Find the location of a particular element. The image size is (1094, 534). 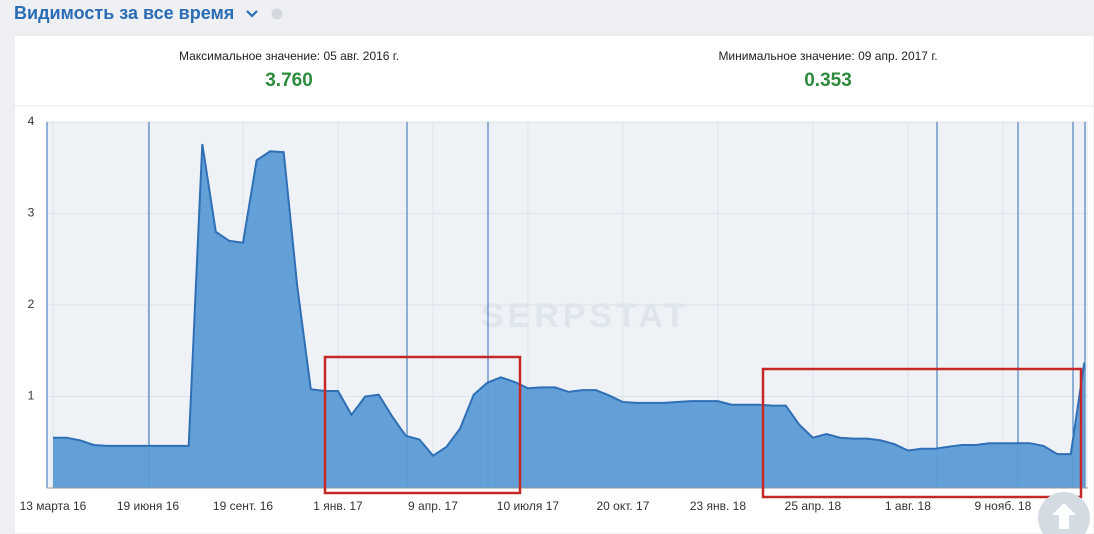

watermark: SERPSTAT is located at coordinates (585, 316).